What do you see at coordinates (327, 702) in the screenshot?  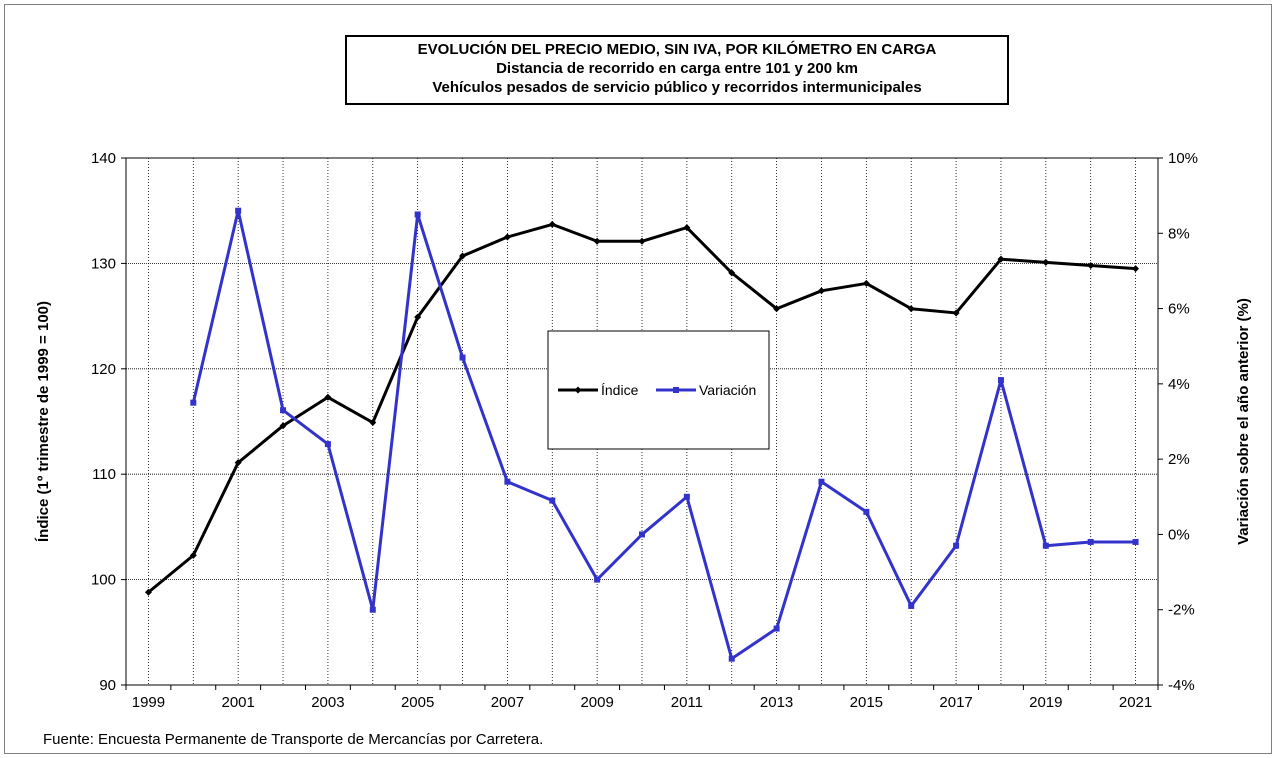 I see `x-tick-label: 2003` at bounding box center [327, 702].